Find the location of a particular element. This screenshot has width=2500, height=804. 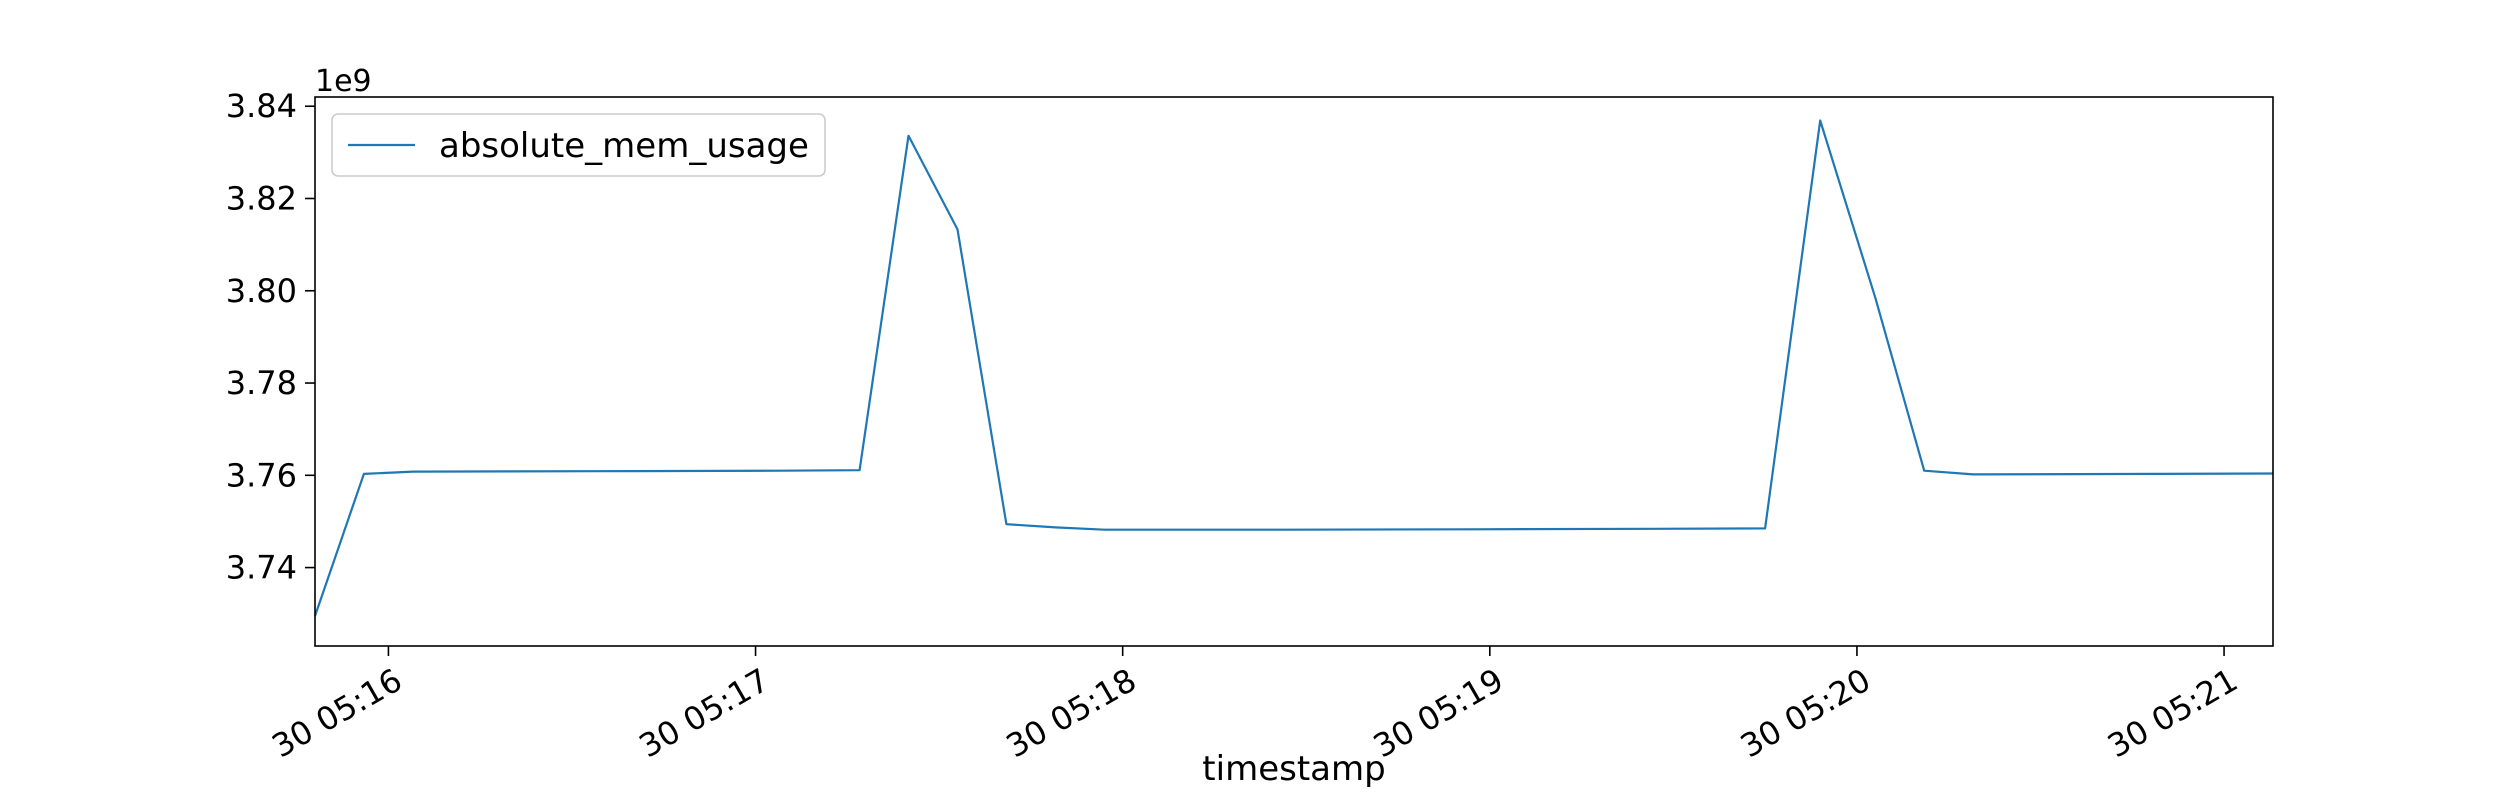

legend: absolute_mem_usage is located at coordinates (578, 145).